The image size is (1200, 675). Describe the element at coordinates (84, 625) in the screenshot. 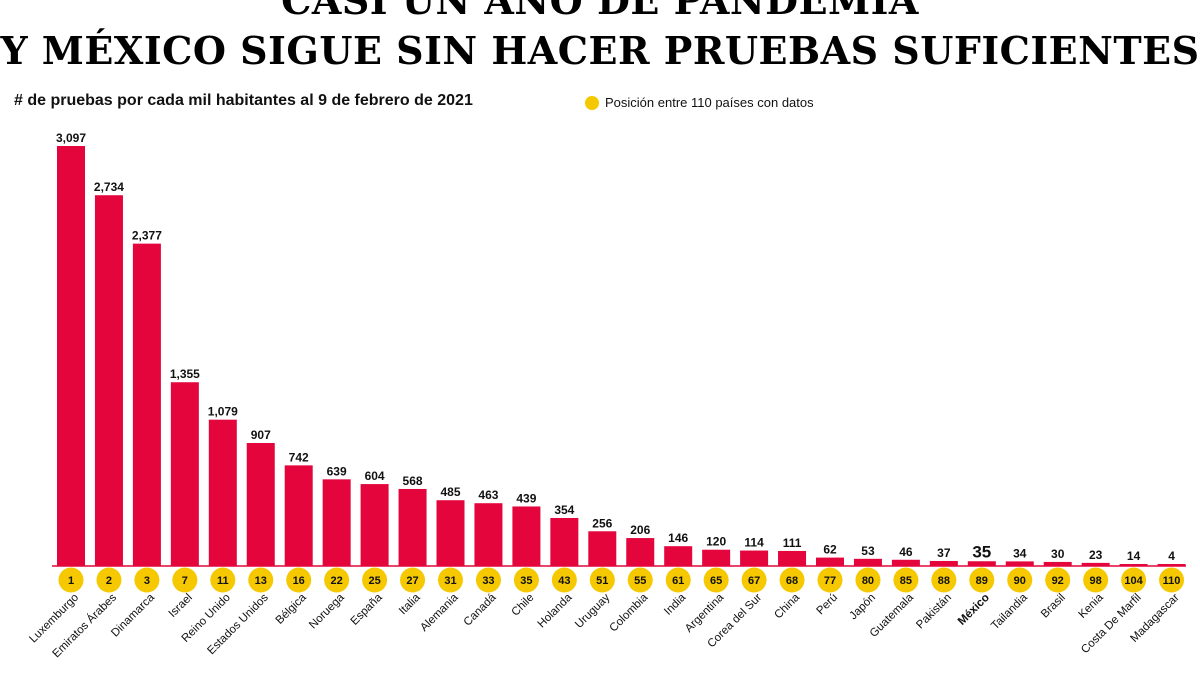

I see `category-label: Emiratos Árabes` at that location.